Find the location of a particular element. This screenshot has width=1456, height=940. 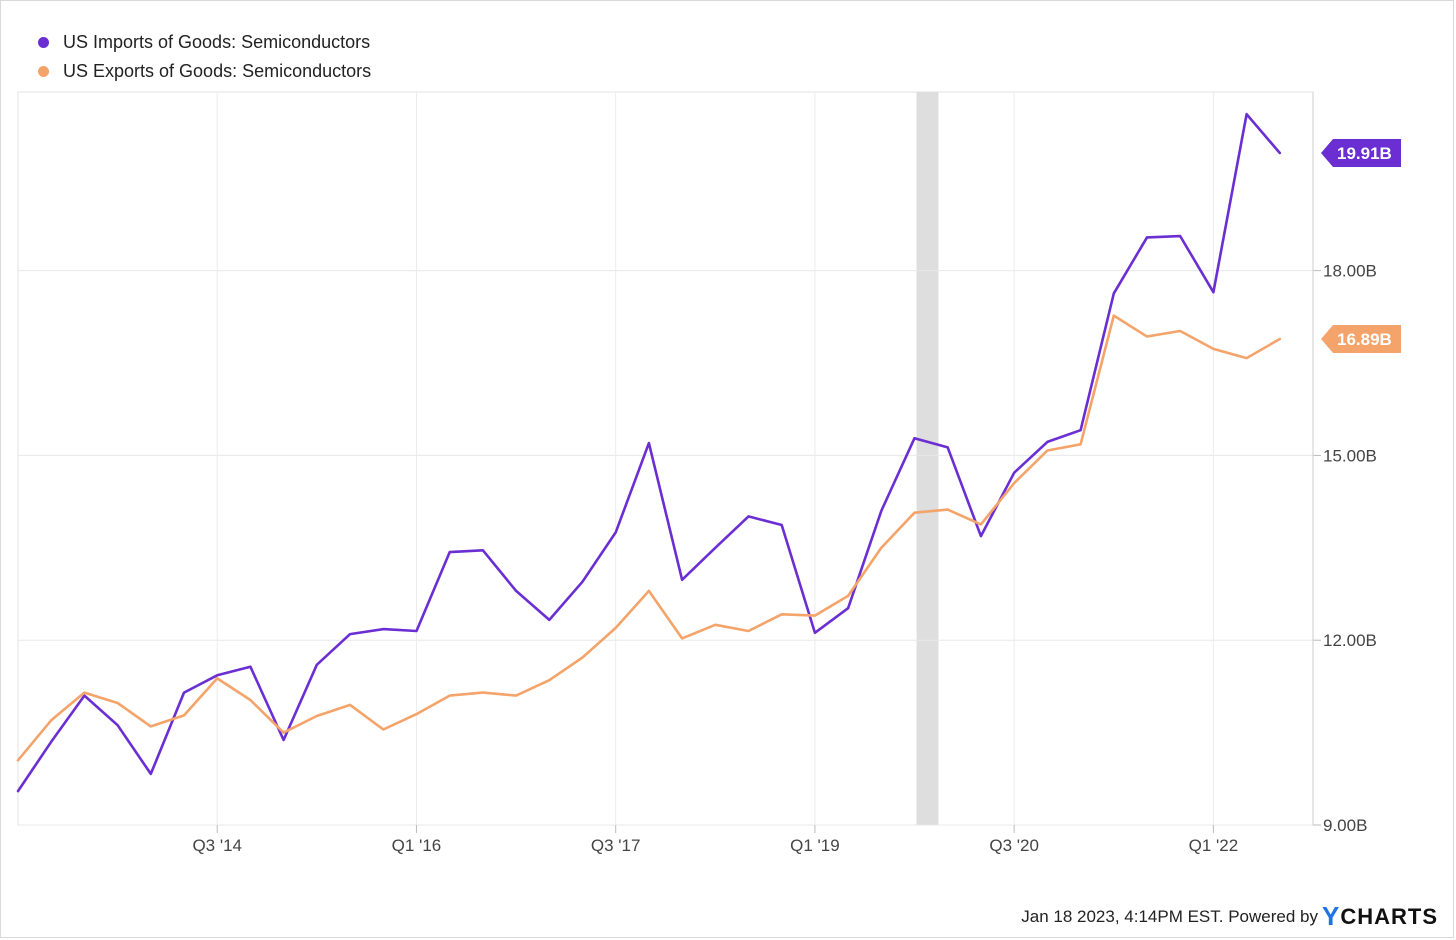

ycharts-logo-y: Y is located at coordinates (1331, 916).